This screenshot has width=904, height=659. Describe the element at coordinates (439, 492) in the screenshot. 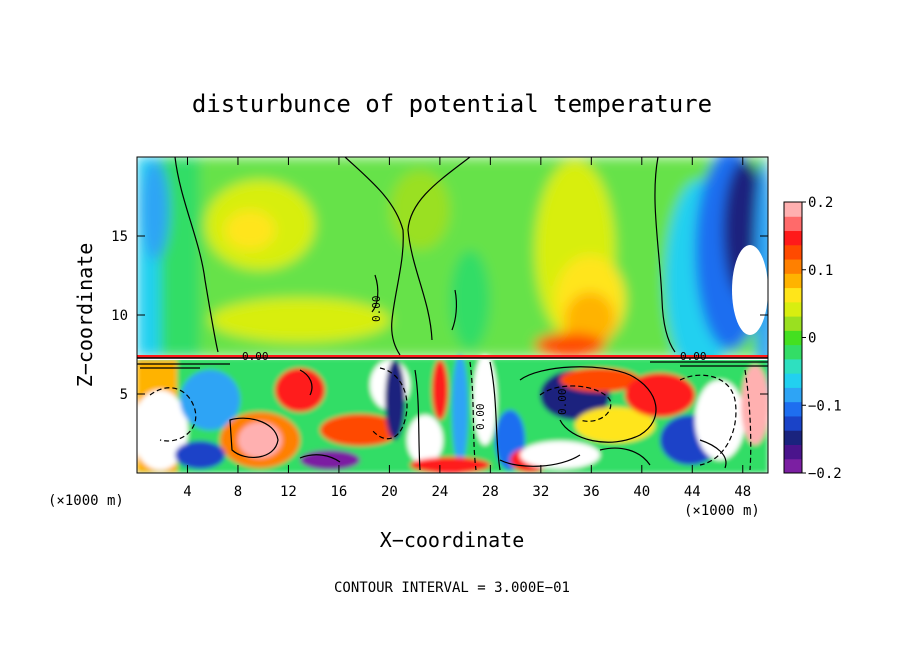

I see `x-tick-label: 24` at that location.